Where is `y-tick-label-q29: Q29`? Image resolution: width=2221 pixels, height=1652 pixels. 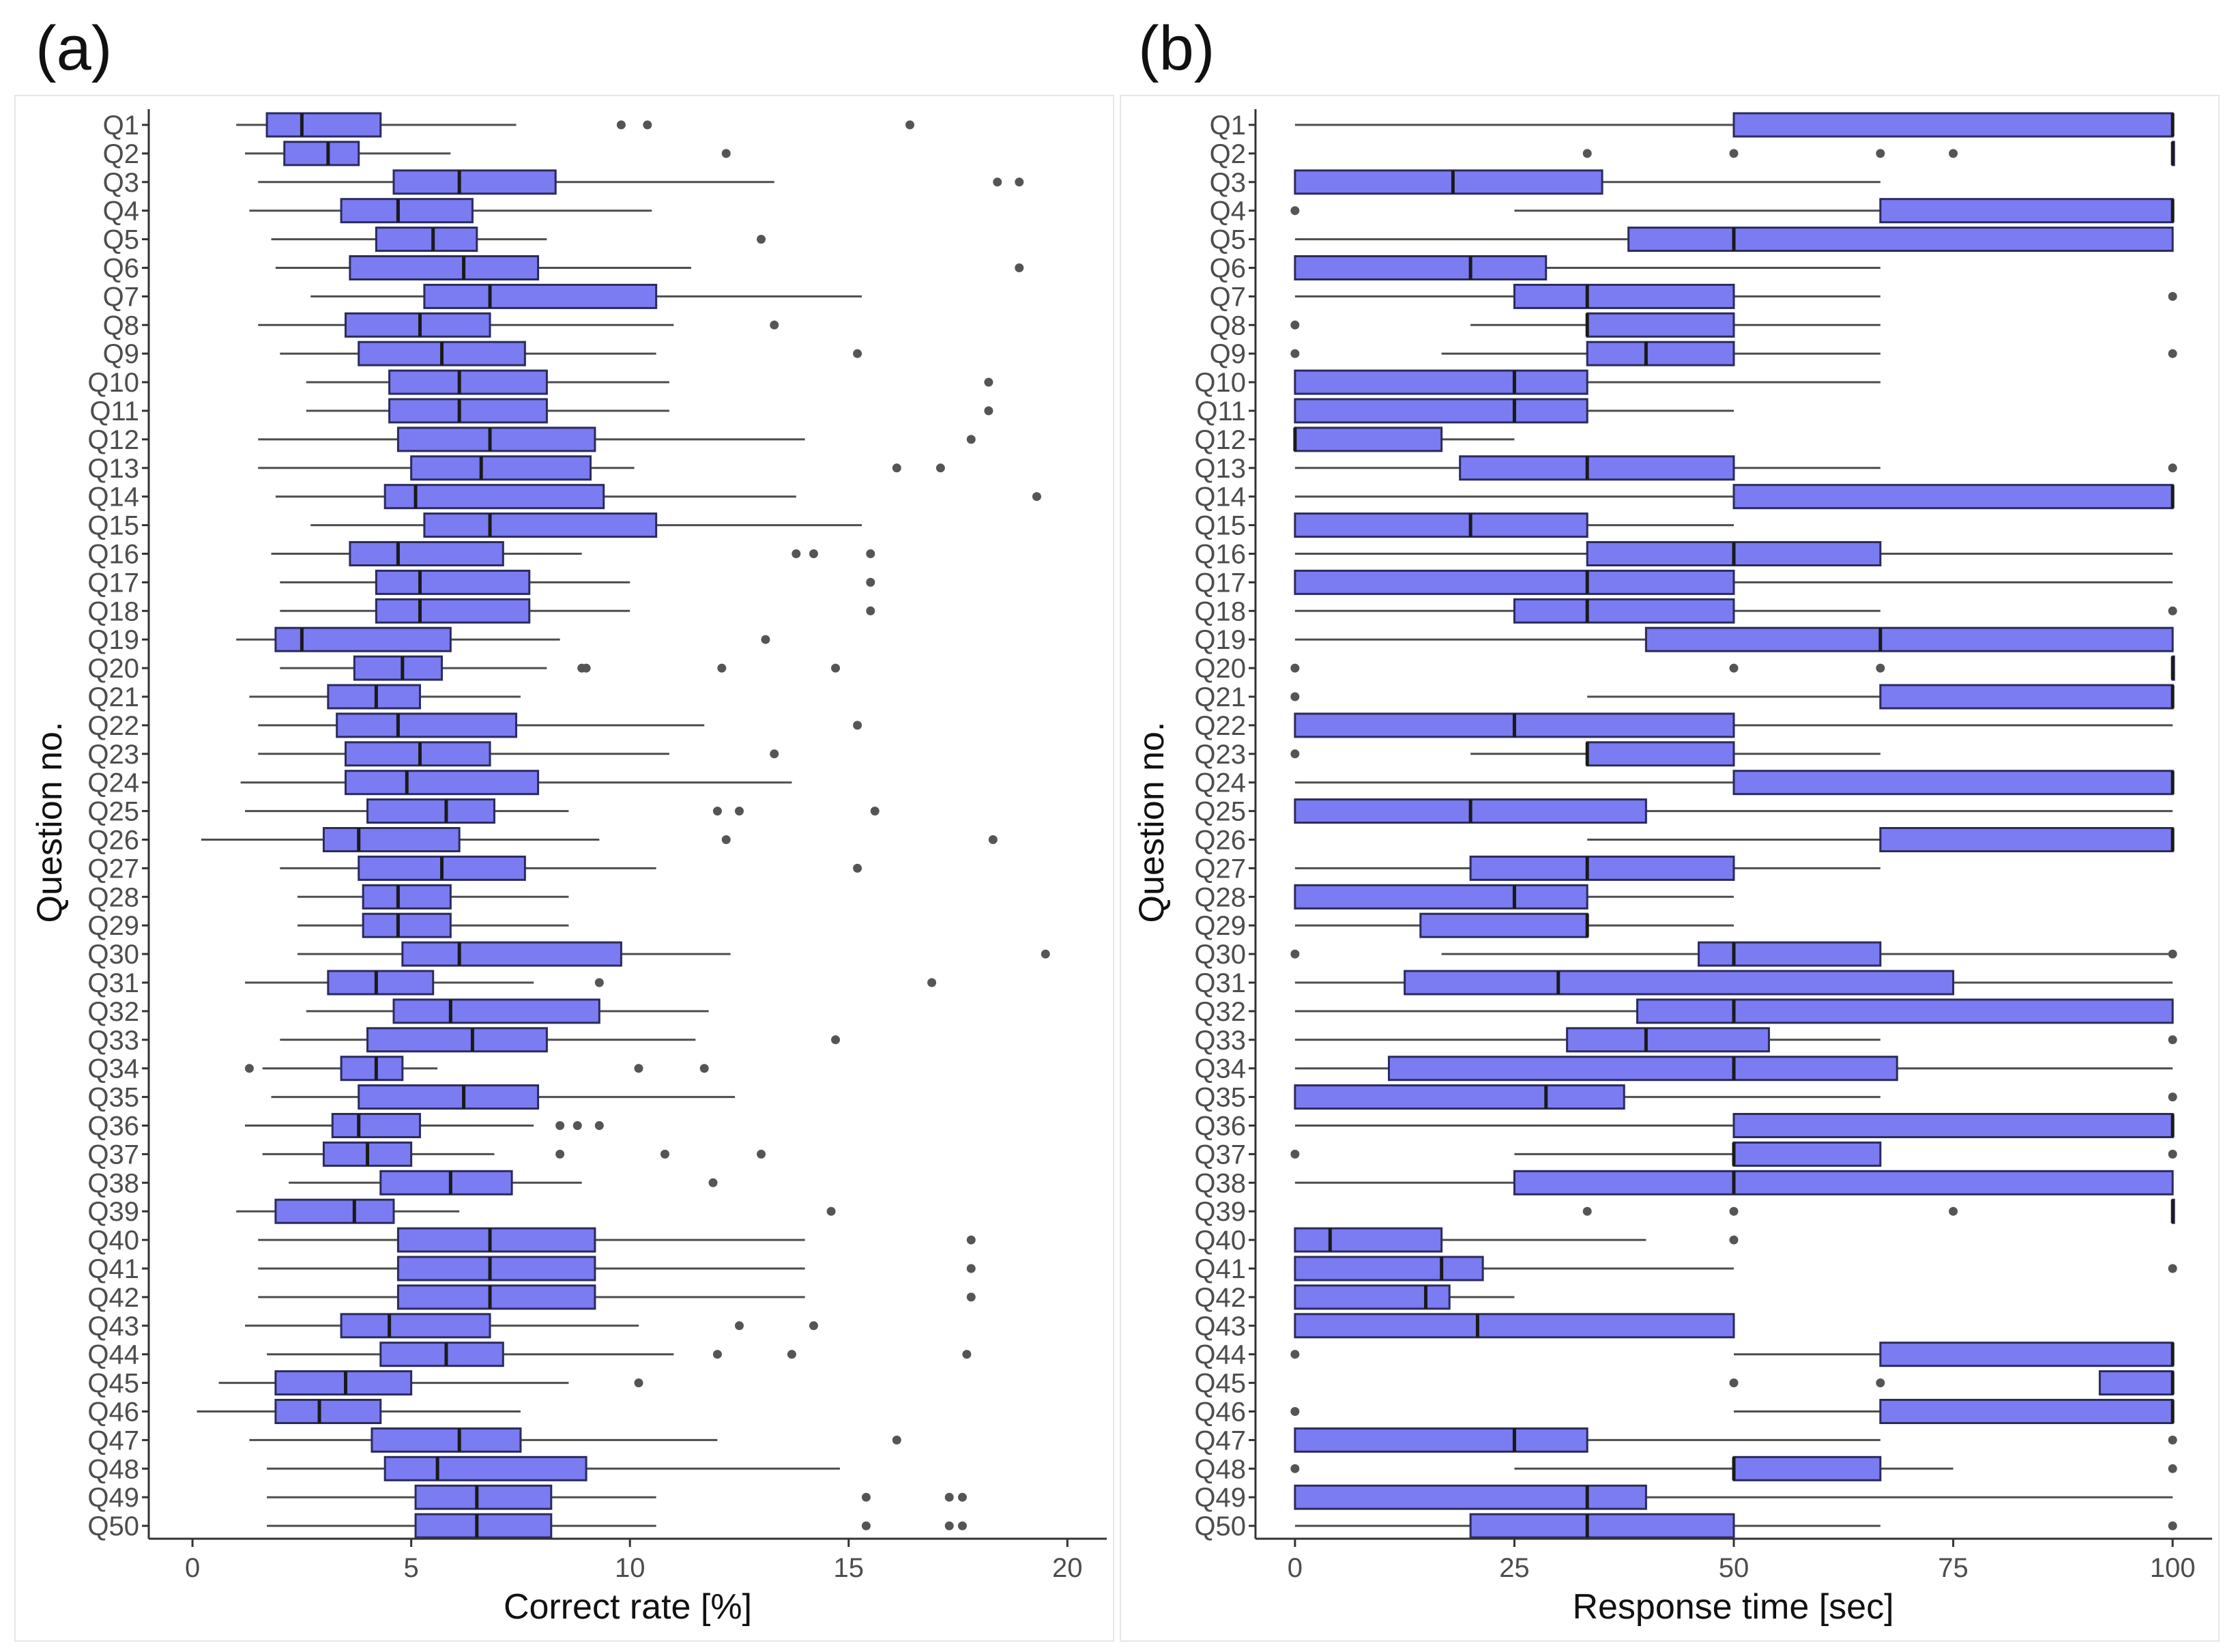
y-tick-label-q29: Q29 is located at coordinates (113, 926).